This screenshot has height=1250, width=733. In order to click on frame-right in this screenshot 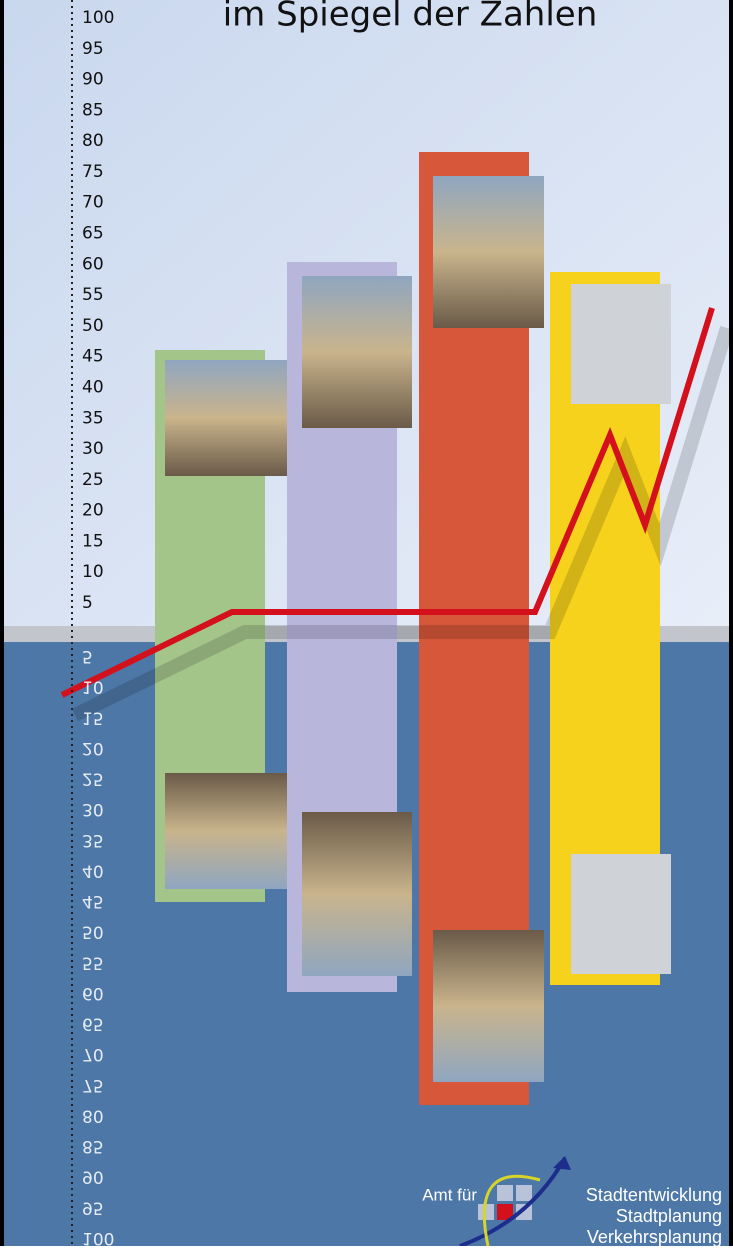, I will do `click(731, 623)`.